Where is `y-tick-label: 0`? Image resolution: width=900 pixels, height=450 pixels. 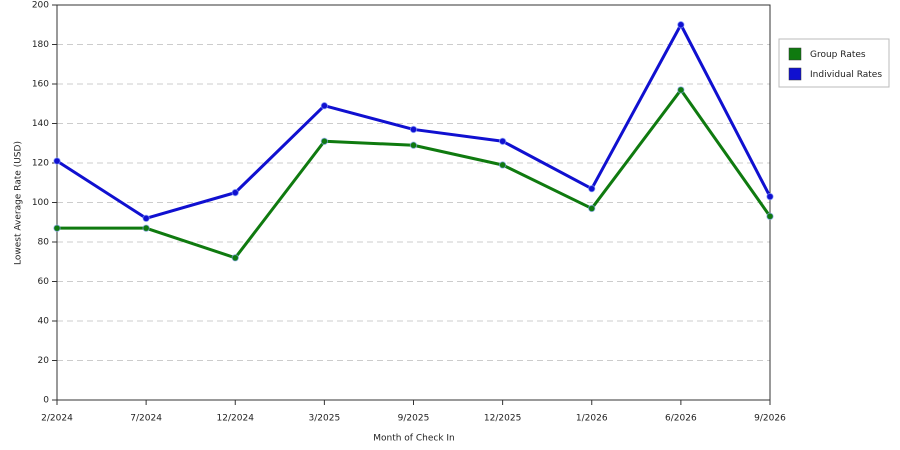
y-tick-label: 0 is located at coordinates (46, 401).